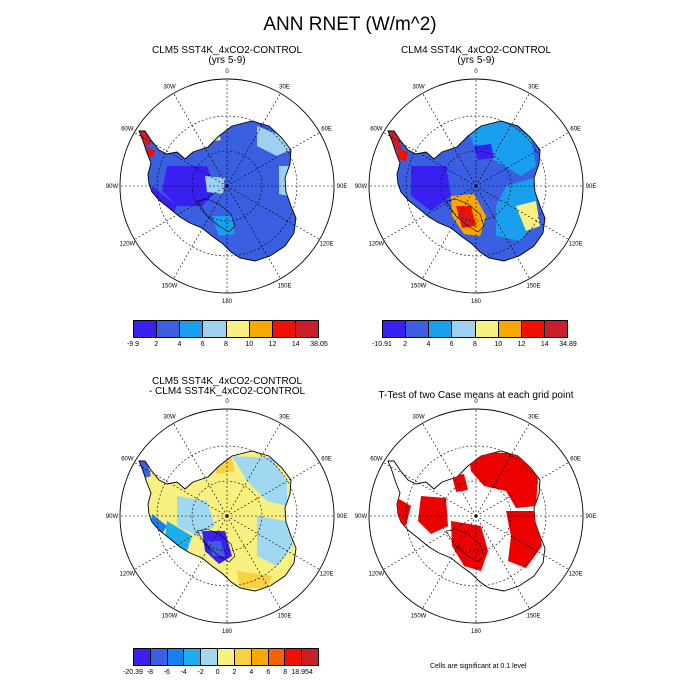 Image resolution: width=700 pixels, height=700 pixels. Describe the element at coordinates (150, 672) in the screenshot. I see `colorbar-label: -8` at that location.